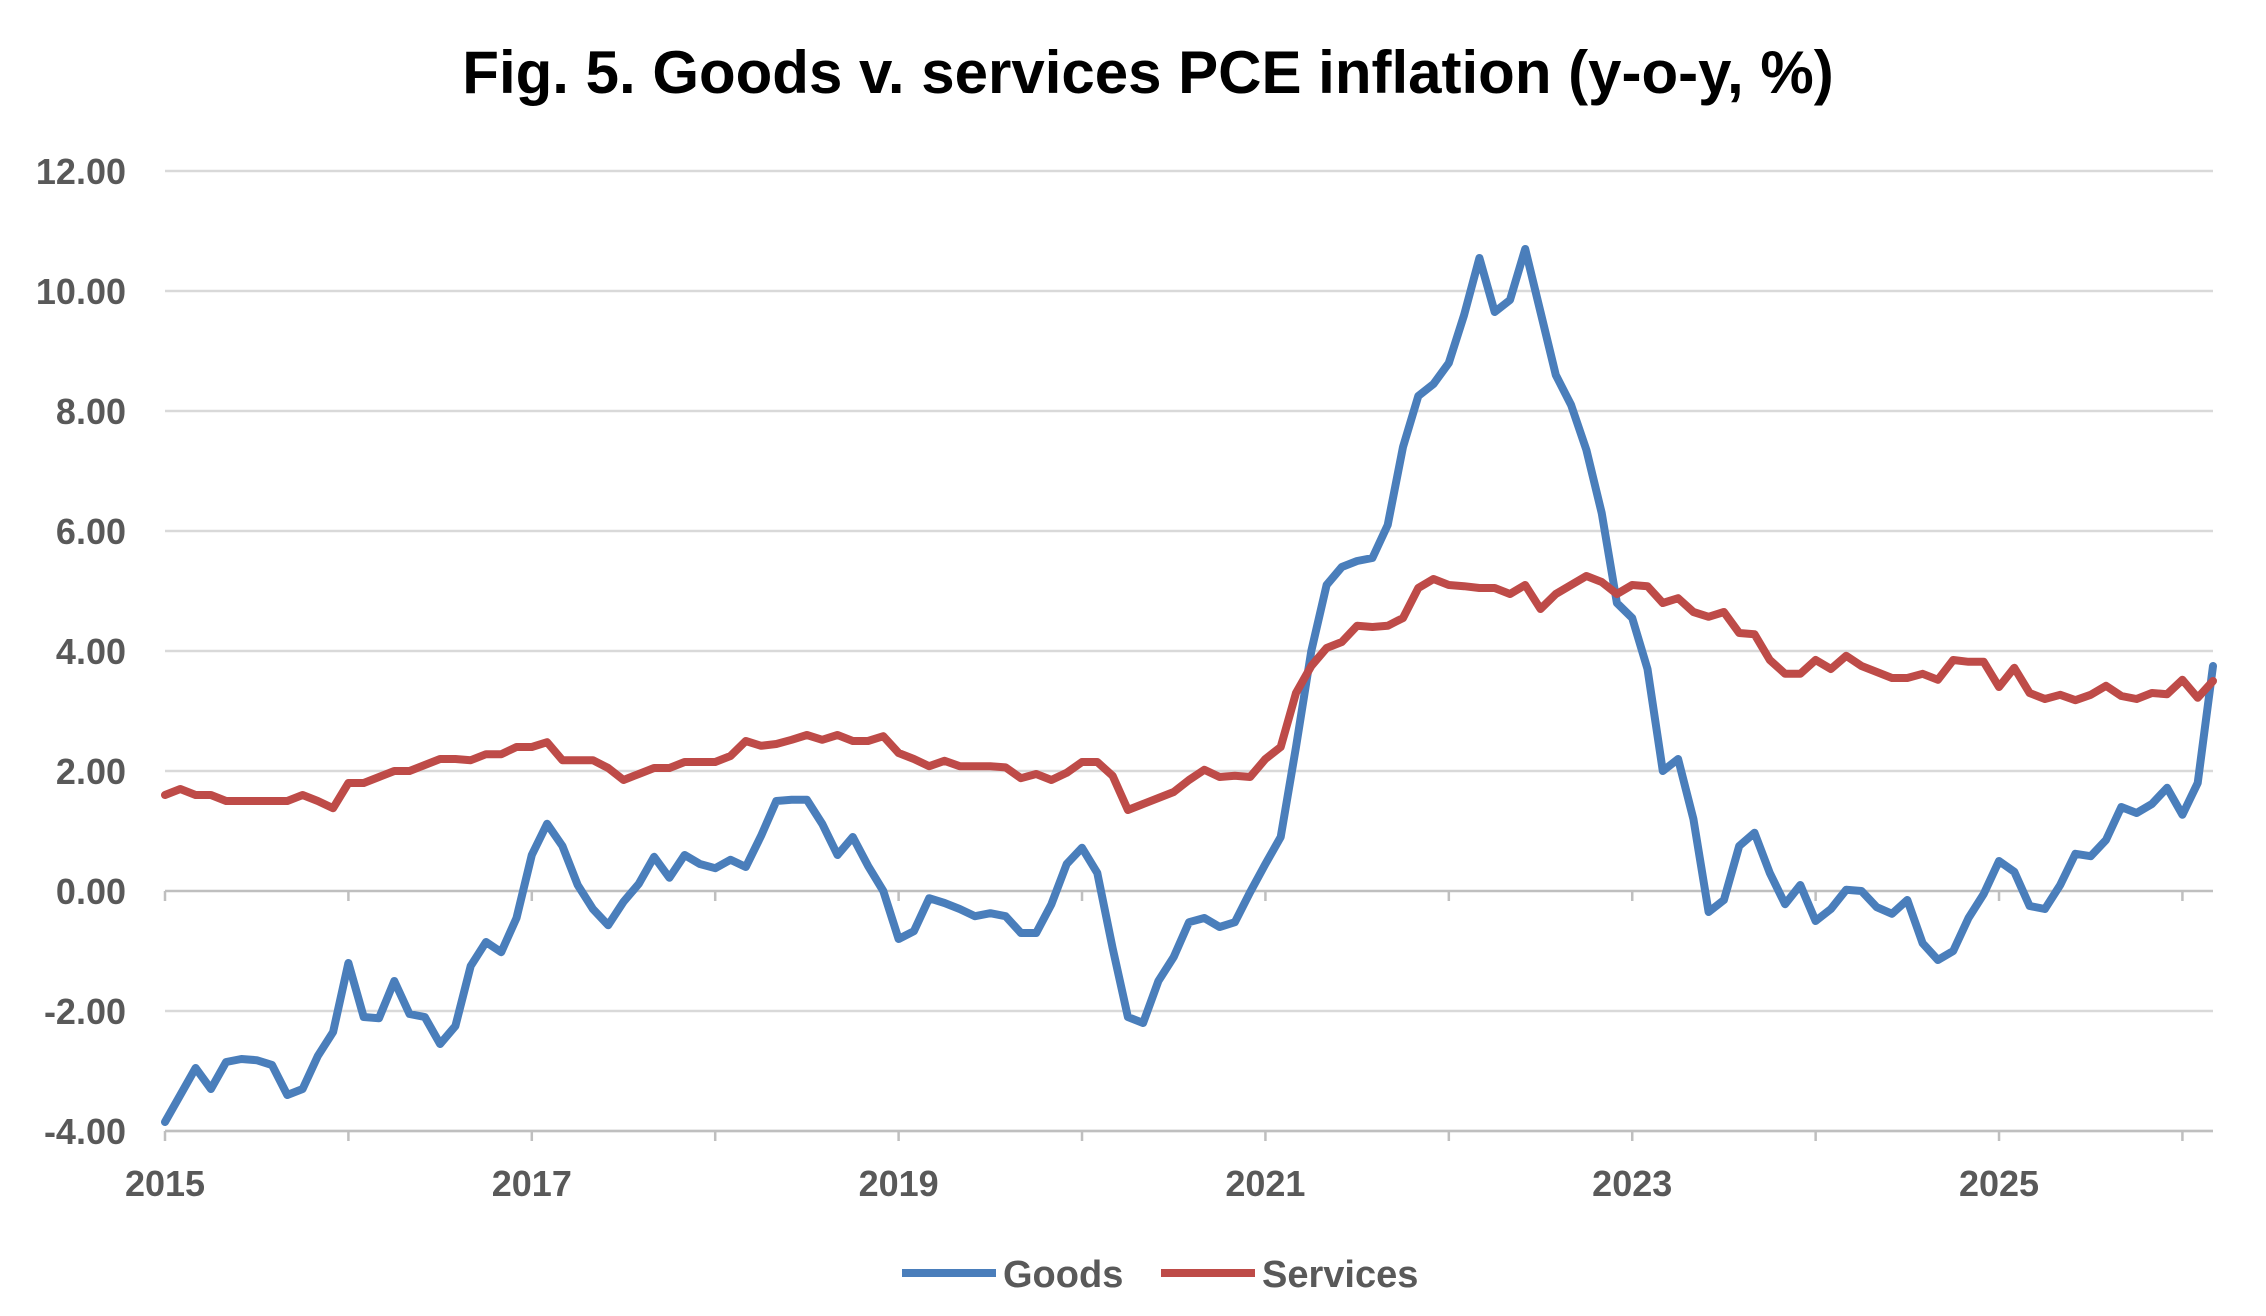 This screenshot has width=2266, height=1316. Describe the element at coordinates (165, 1183) in the screenshot. I see `x-tick-label: 2015` at that location.